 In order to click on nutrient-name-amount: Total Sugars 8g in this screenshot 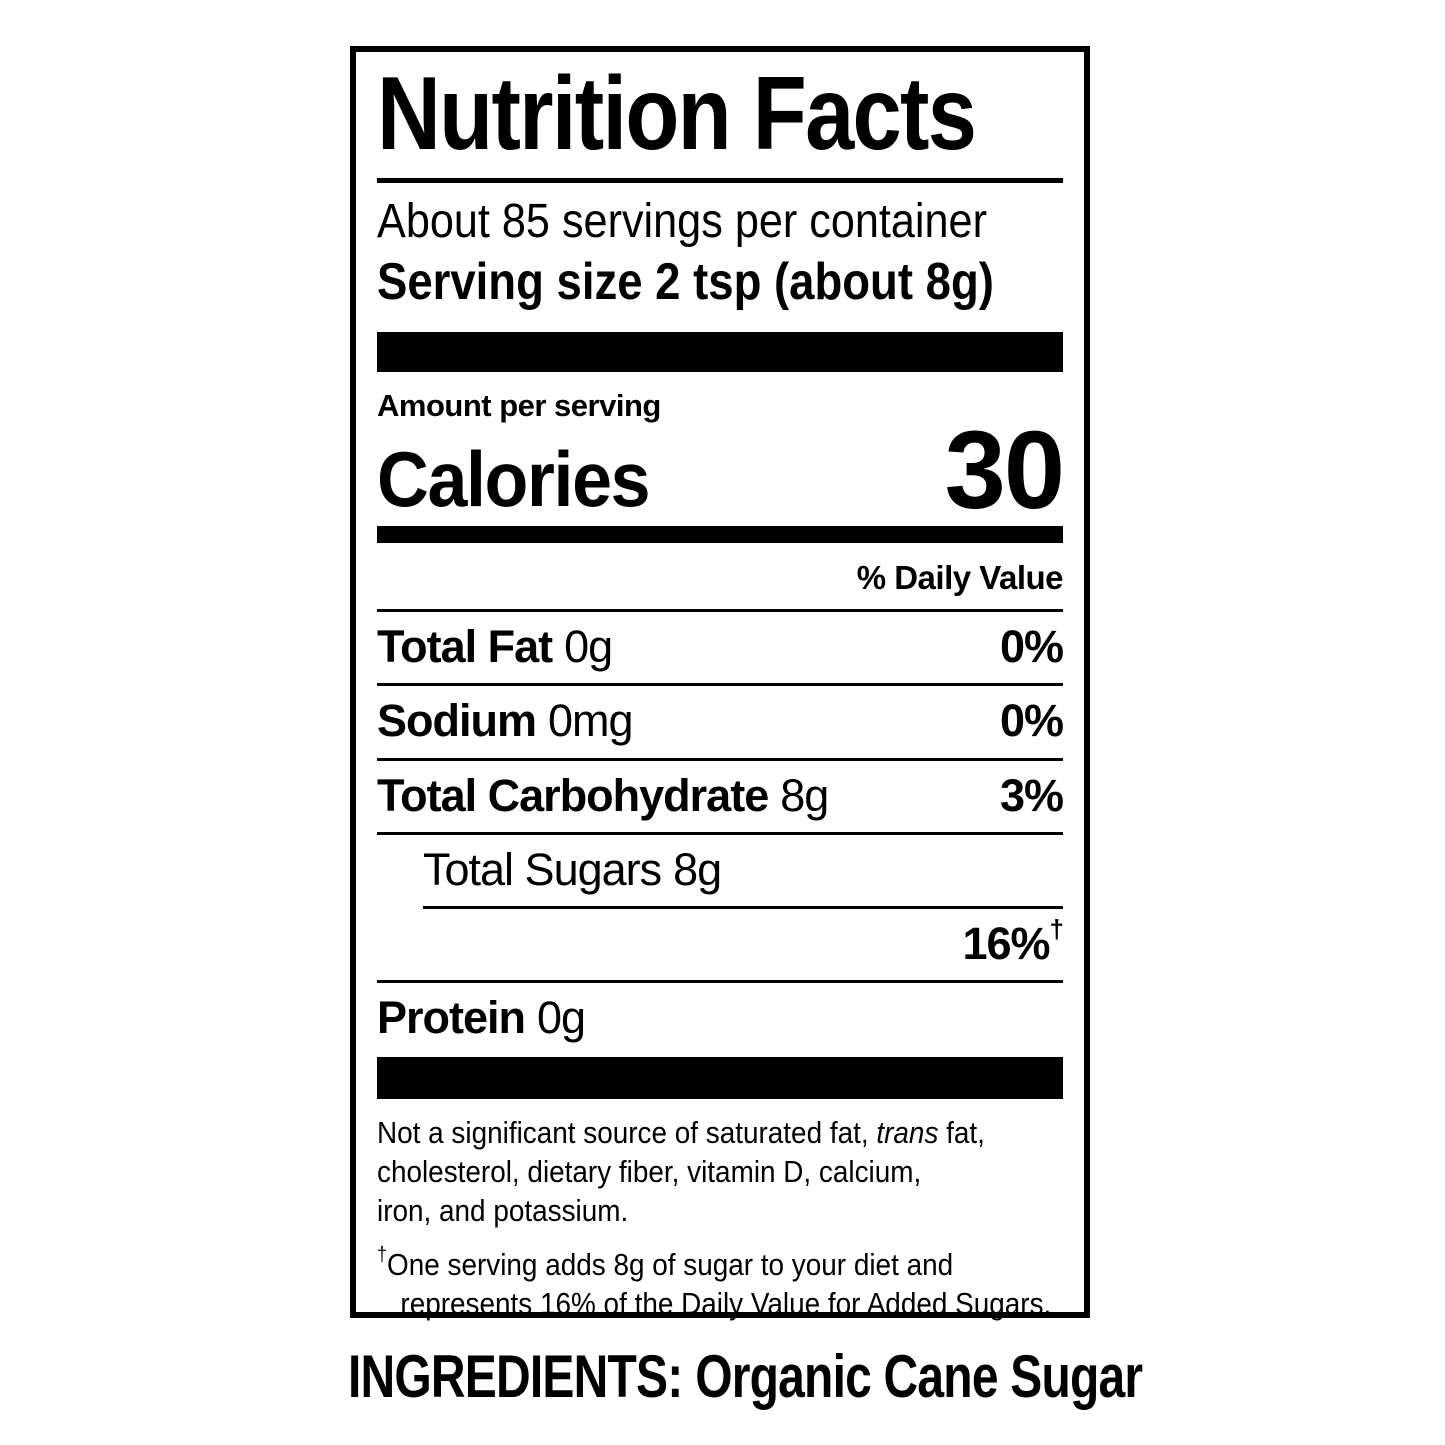, I will do `click(572, 869)`.